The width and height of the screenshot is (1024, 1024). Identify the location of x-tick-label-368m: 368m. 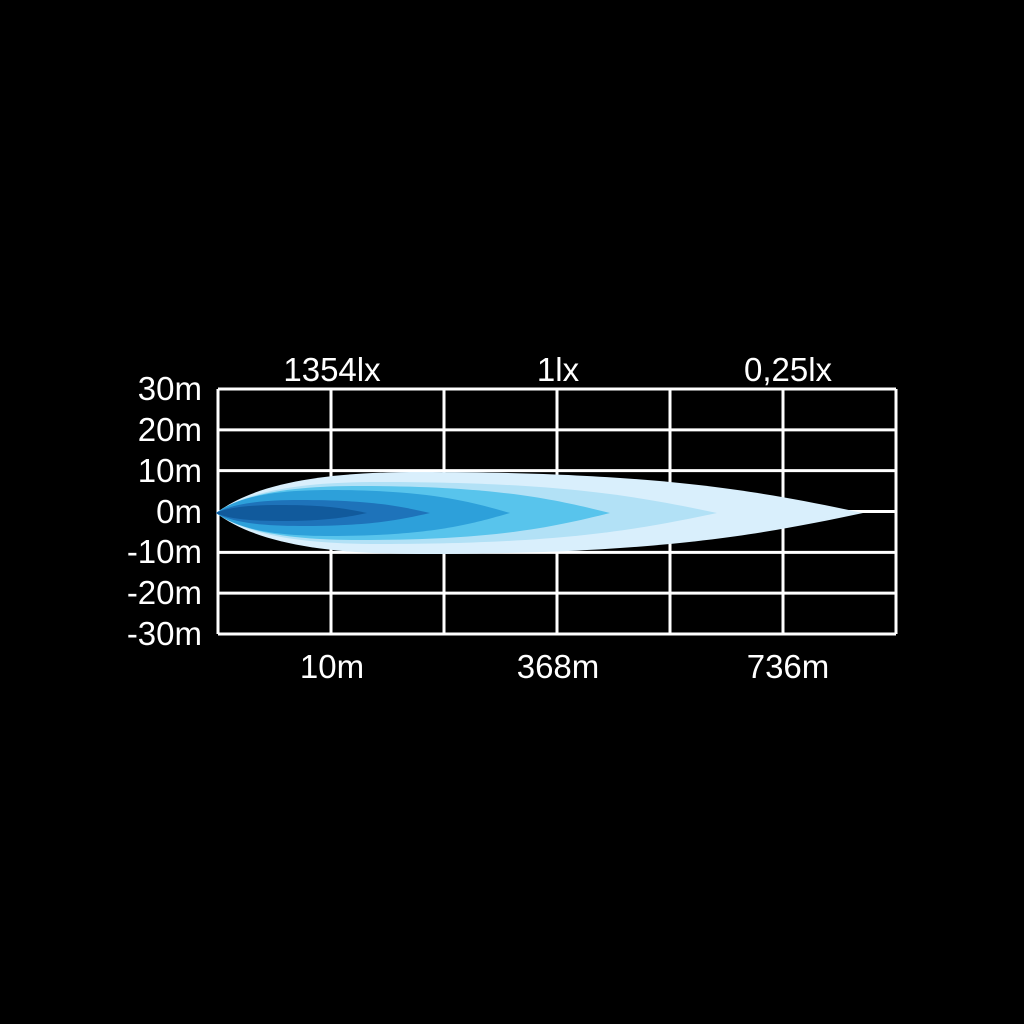
(558, 666).